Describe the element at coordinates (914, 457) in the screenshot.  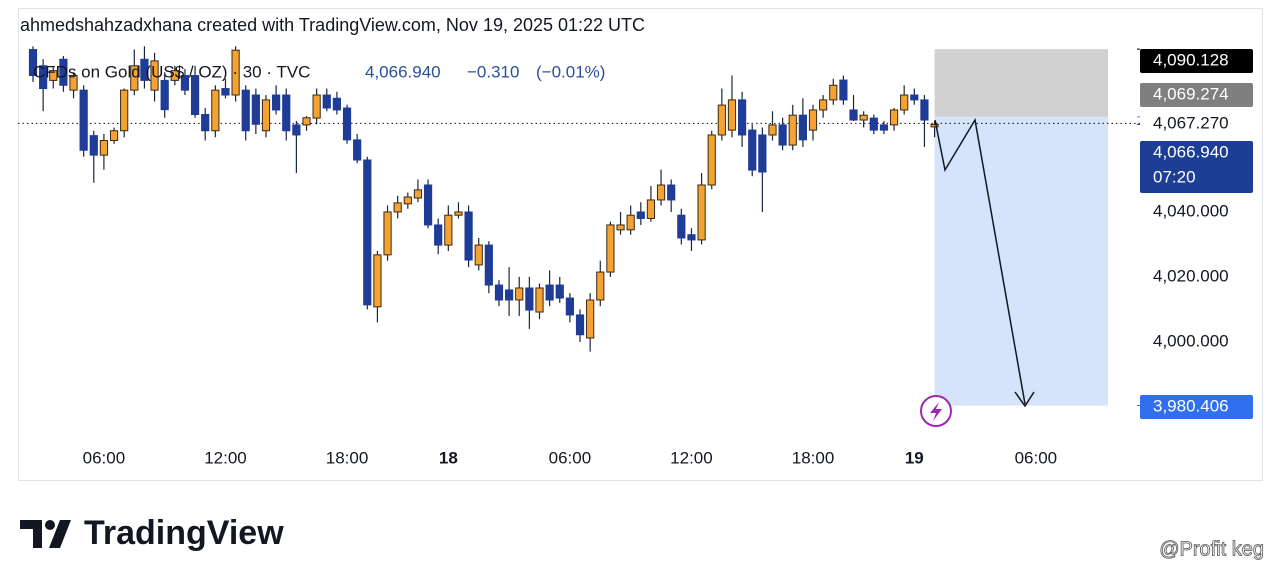
I see `x-tick-label: 19` at that location.